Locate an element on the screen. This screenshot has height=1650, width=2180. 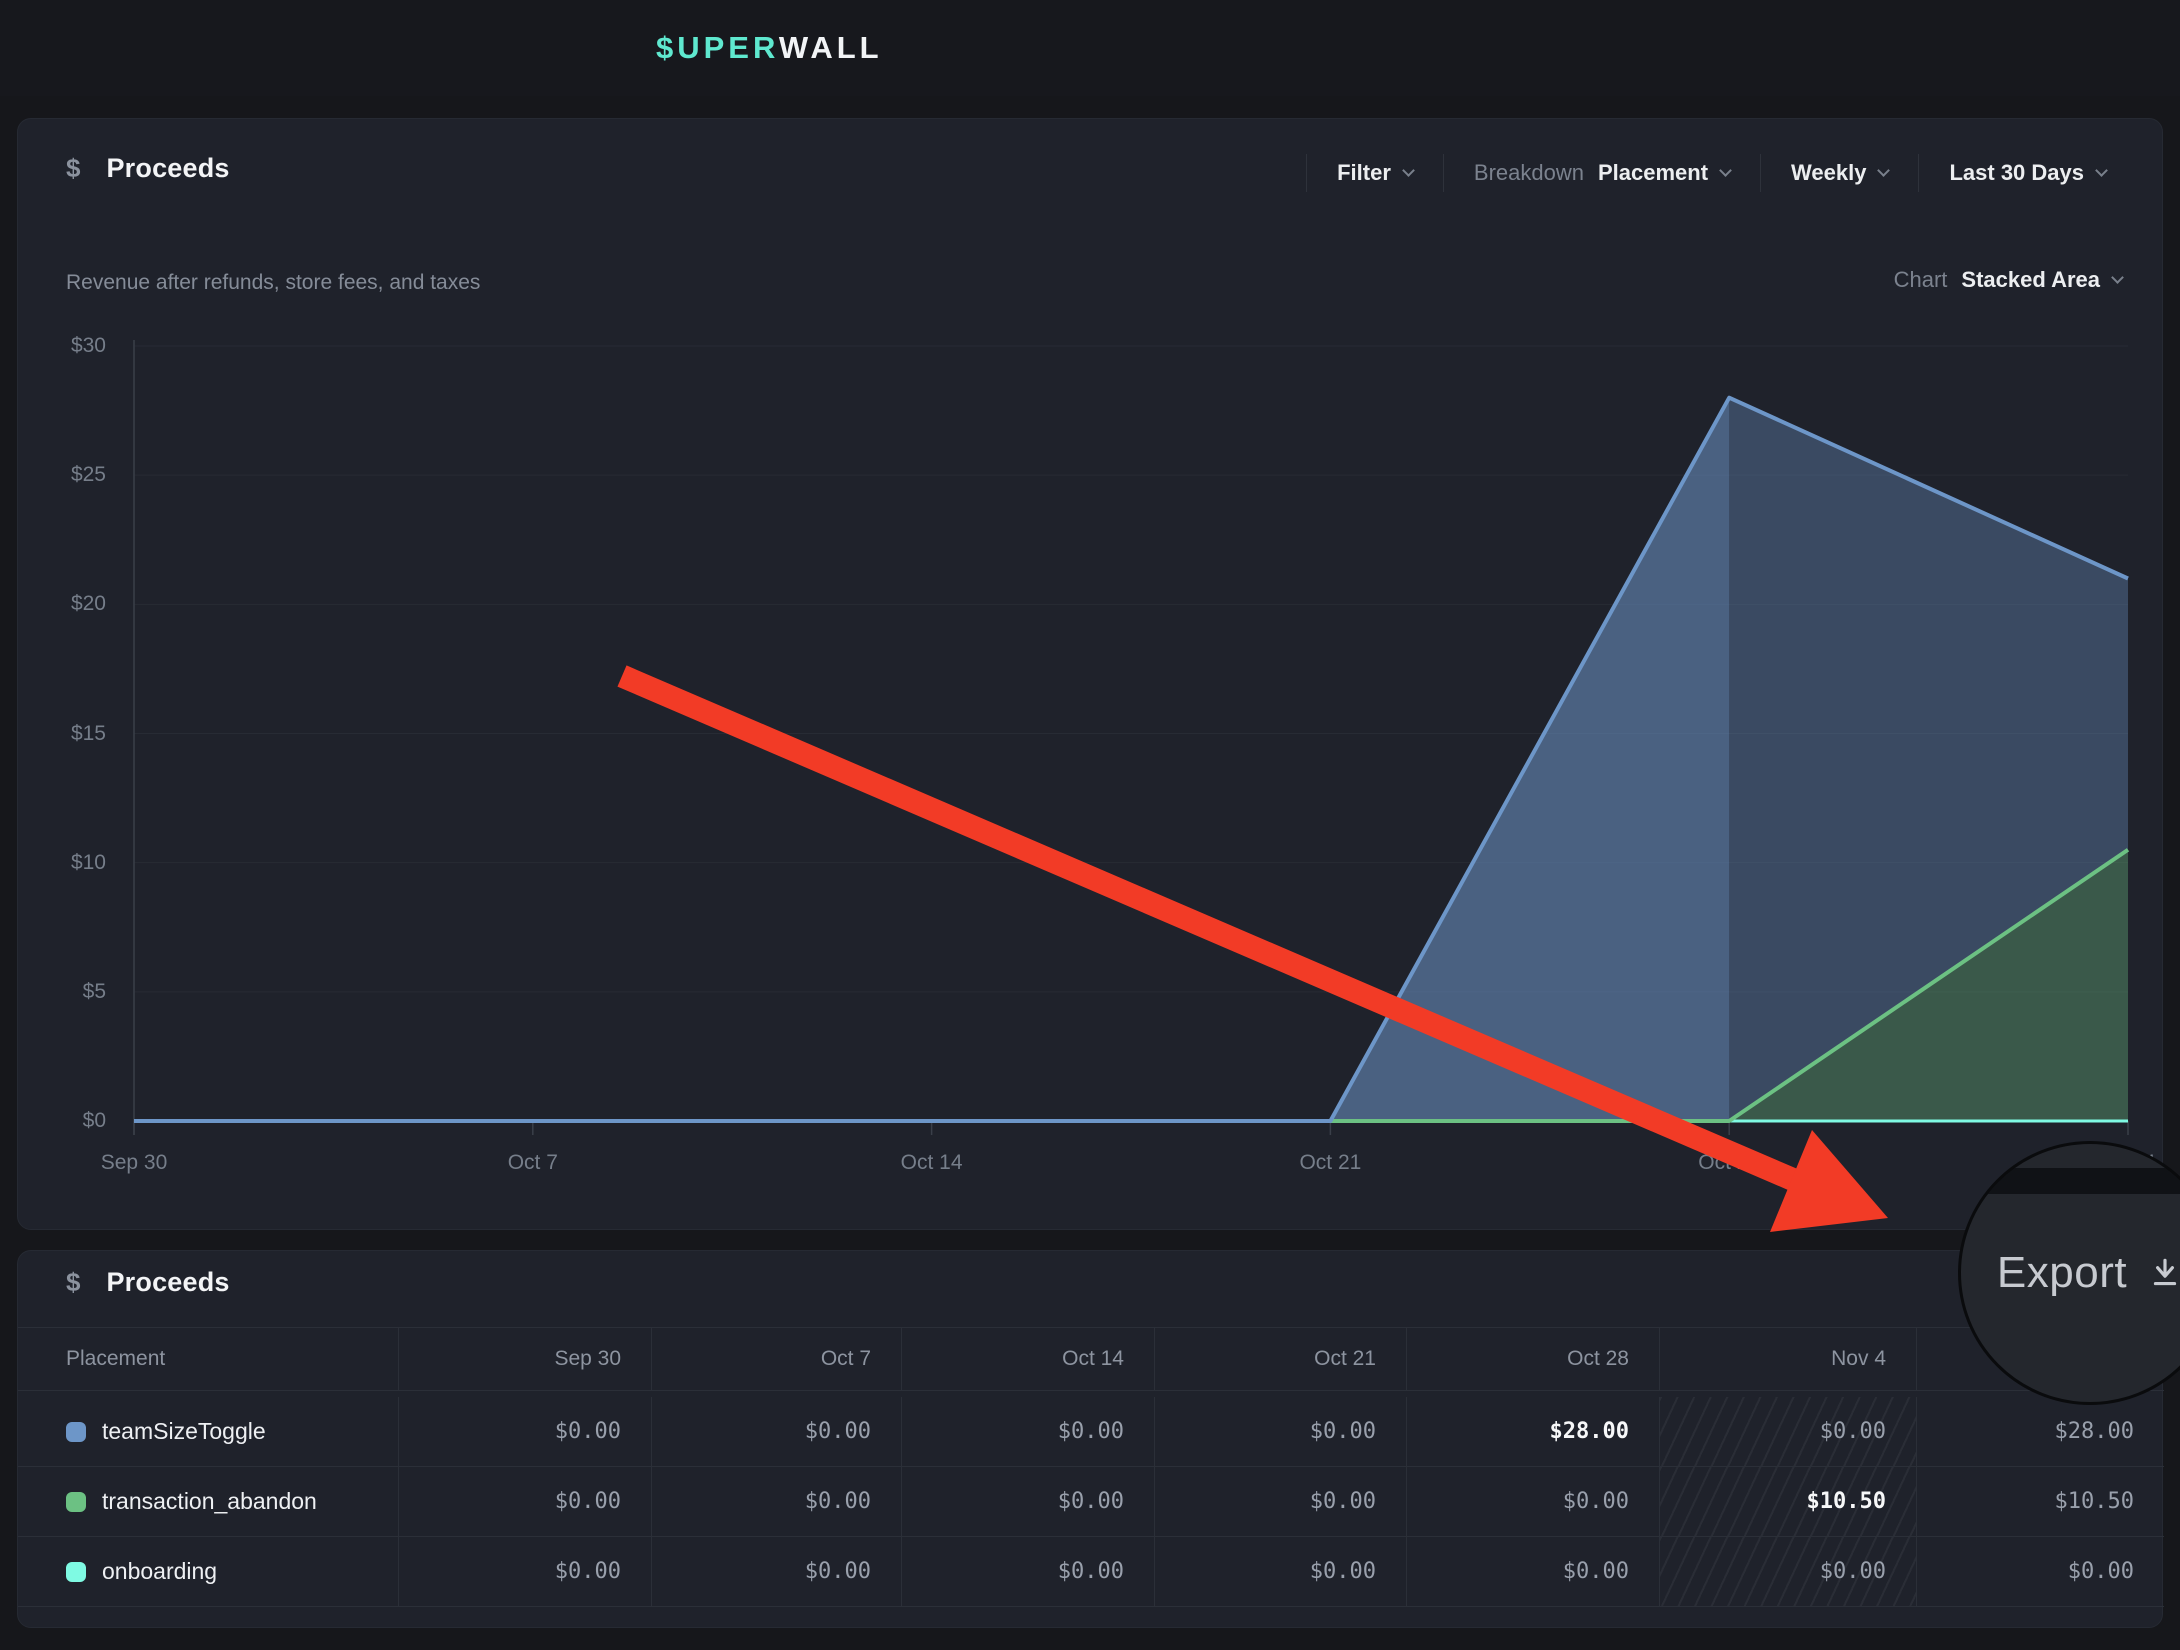
chart-type-select: Chart Stacked Area is located at coordinates (2008, 280).